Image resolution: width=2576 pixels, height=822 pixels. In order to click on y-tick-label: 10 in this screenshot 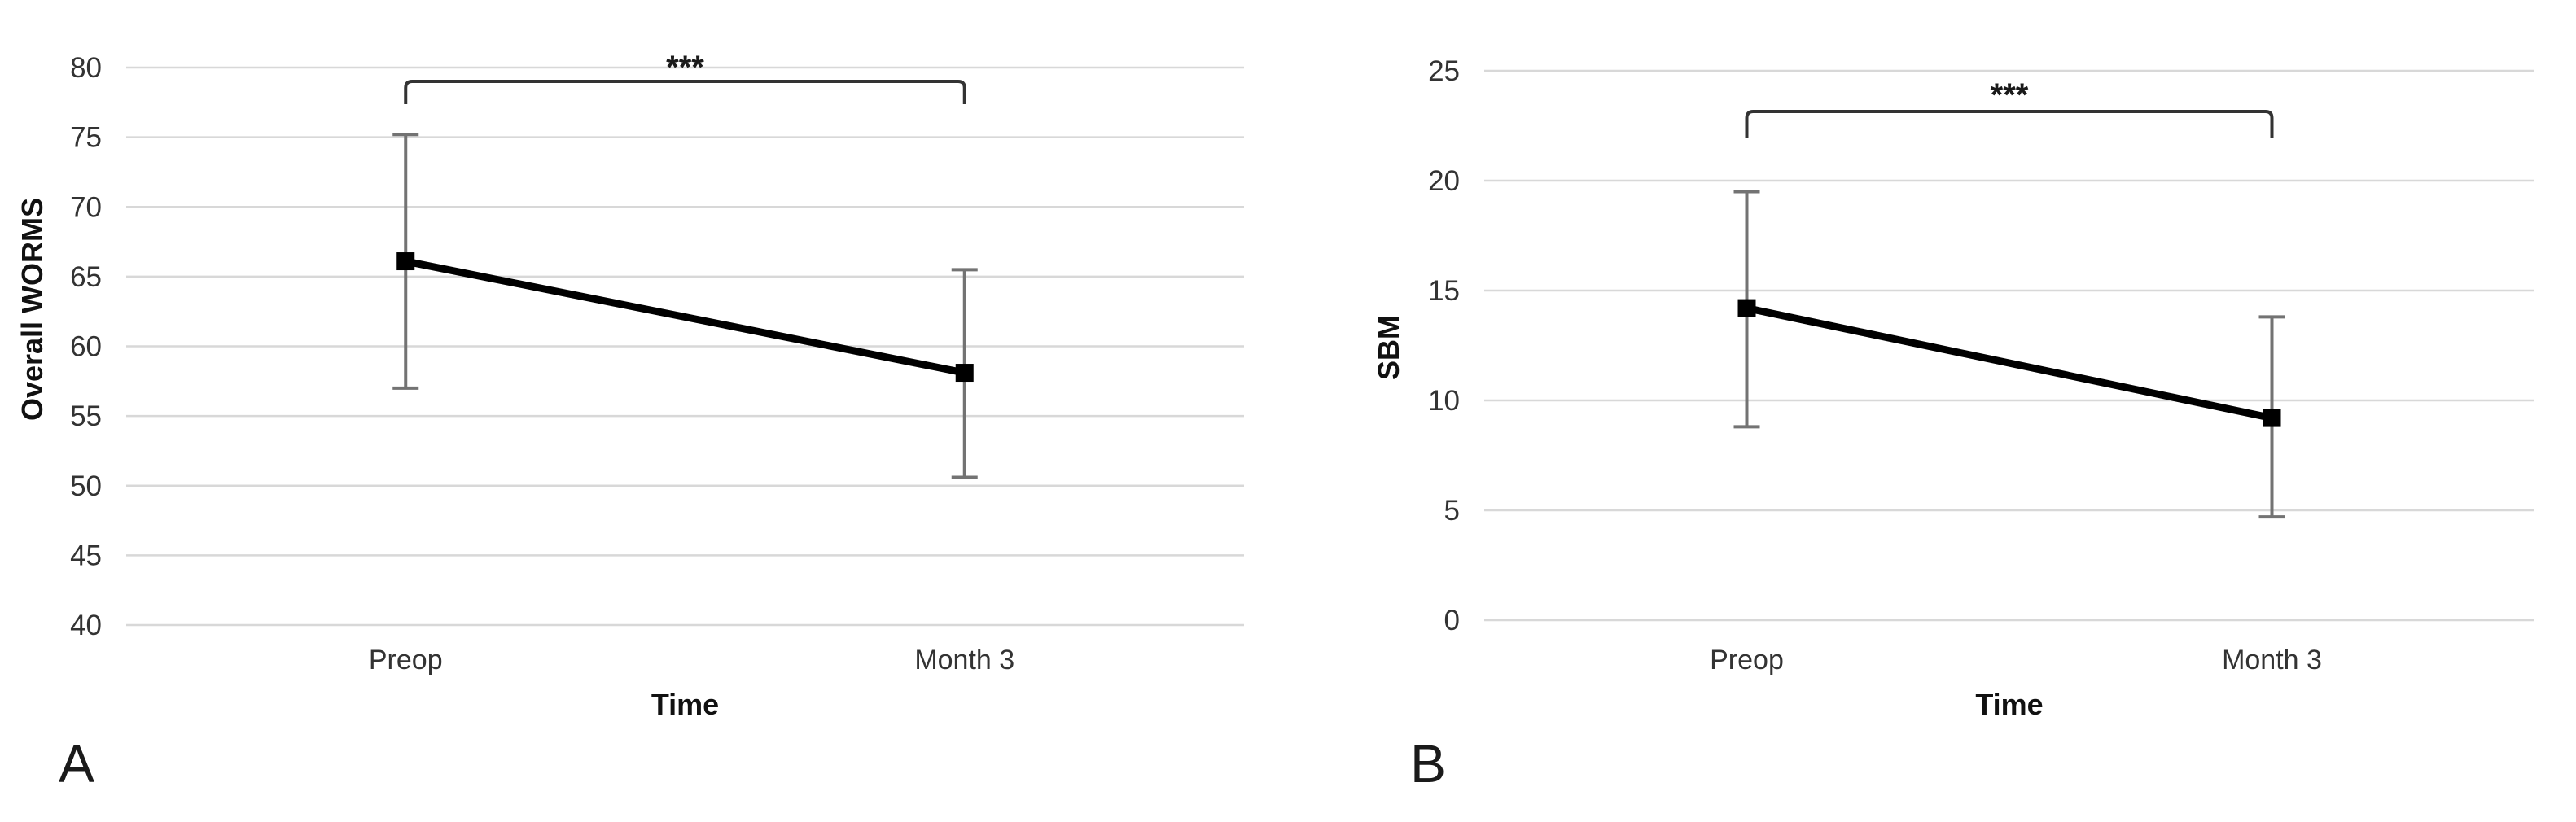, I will do `click(1444, 401)`.